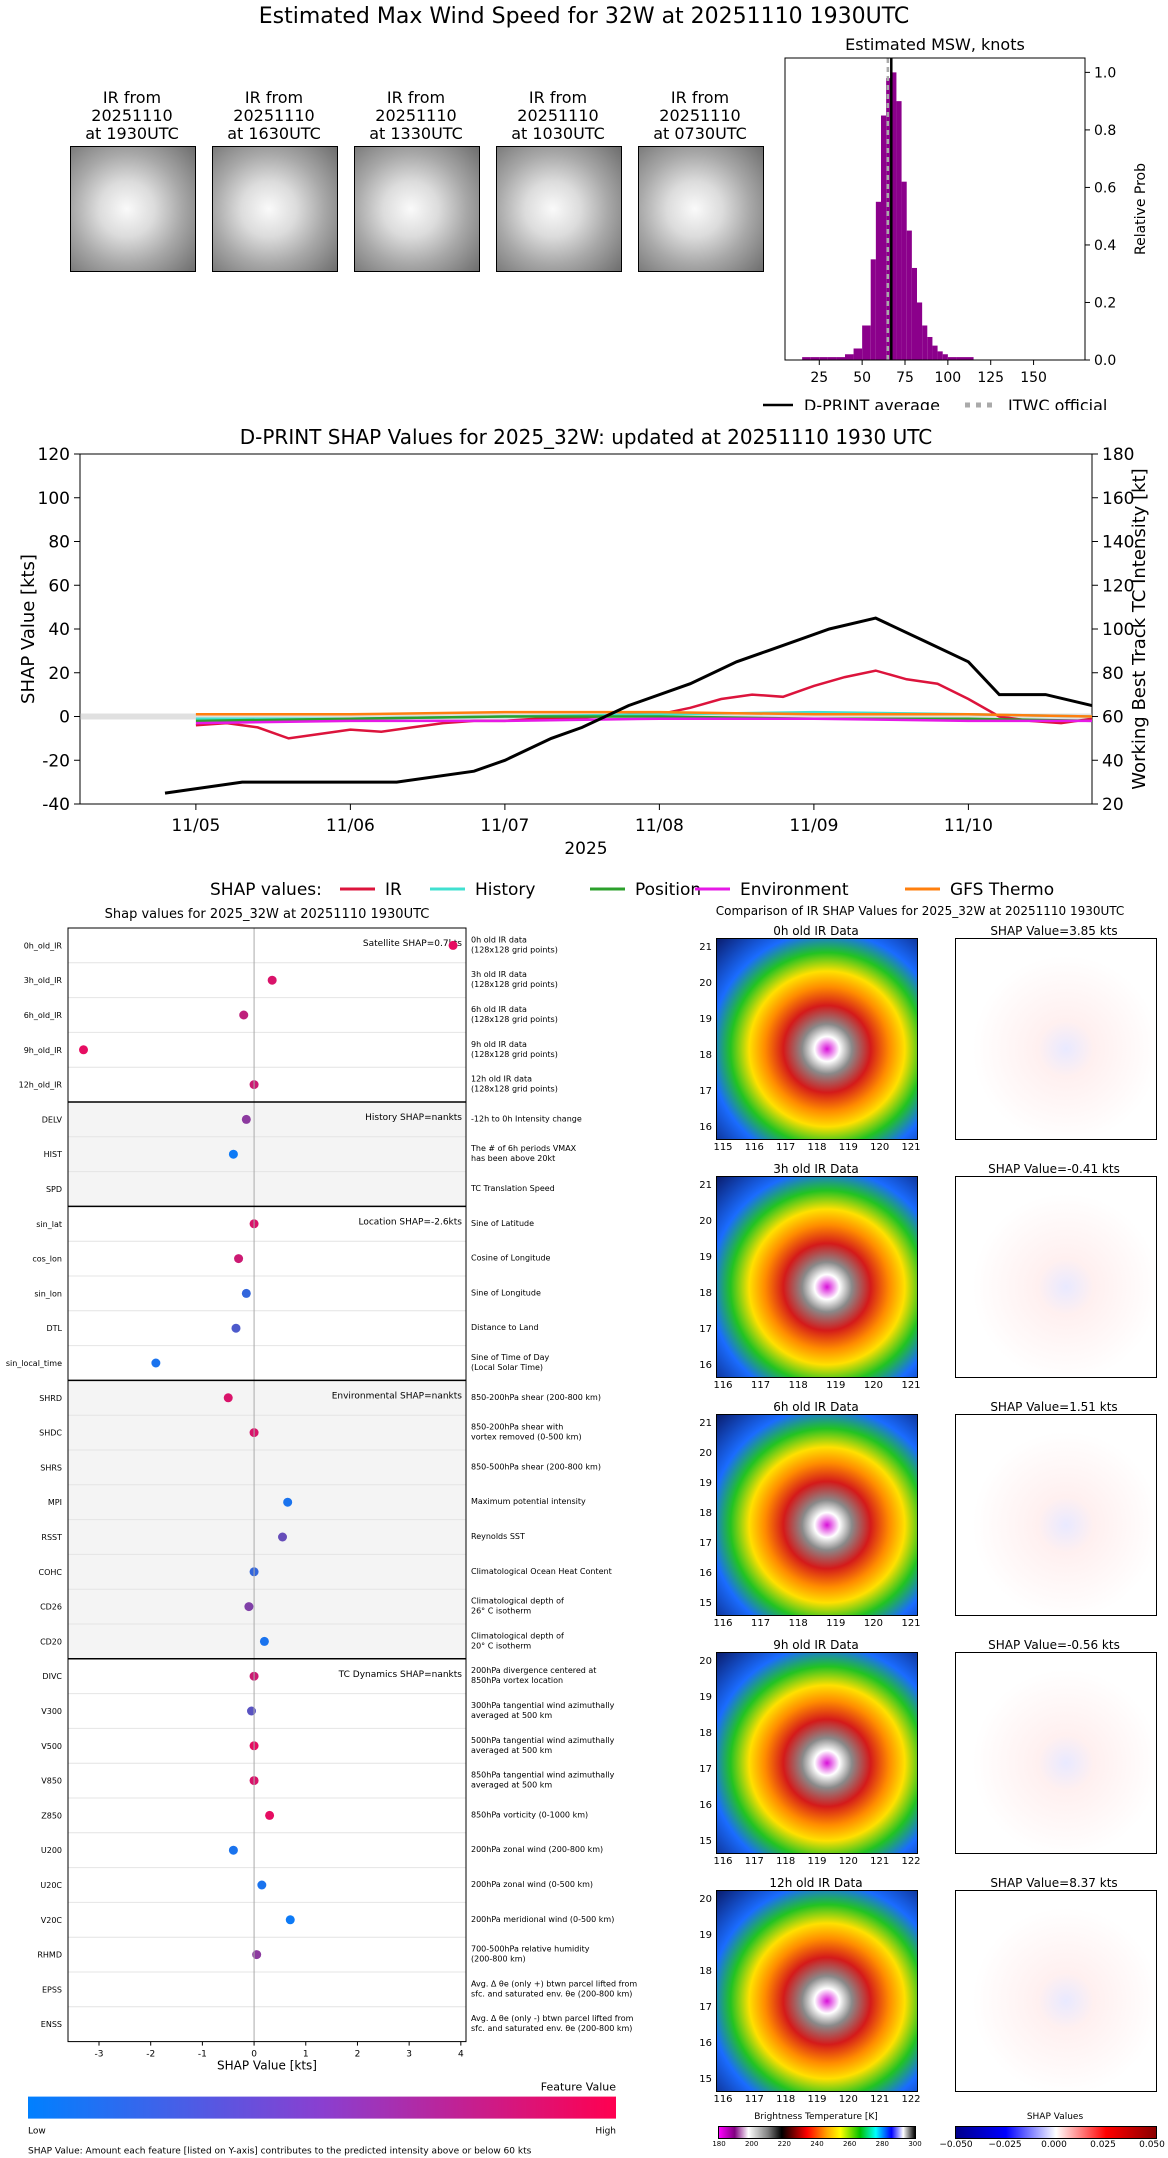 The height and width of the screenshot is (2158, 1168). Describe the element at coordinates (47, 1259) in the screenshot. I see `feature-name: cos_lon` at that location.